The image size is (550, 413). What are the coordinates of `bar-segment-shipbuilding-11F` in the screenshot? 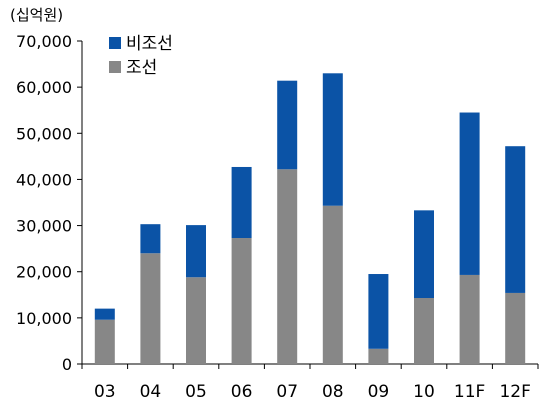 It's located at (469, 319).